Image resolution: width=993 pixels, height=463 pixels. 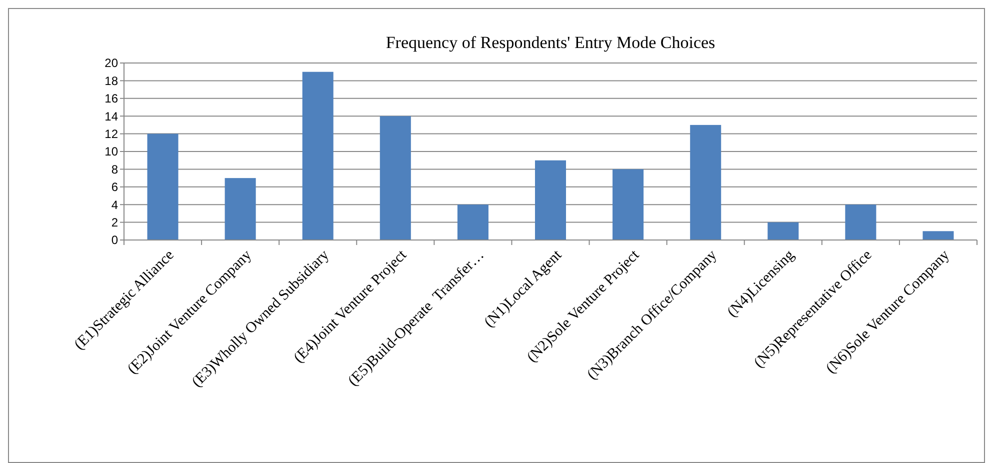 I want to click on y-tick-label: 4, so click(x=114, y=205).